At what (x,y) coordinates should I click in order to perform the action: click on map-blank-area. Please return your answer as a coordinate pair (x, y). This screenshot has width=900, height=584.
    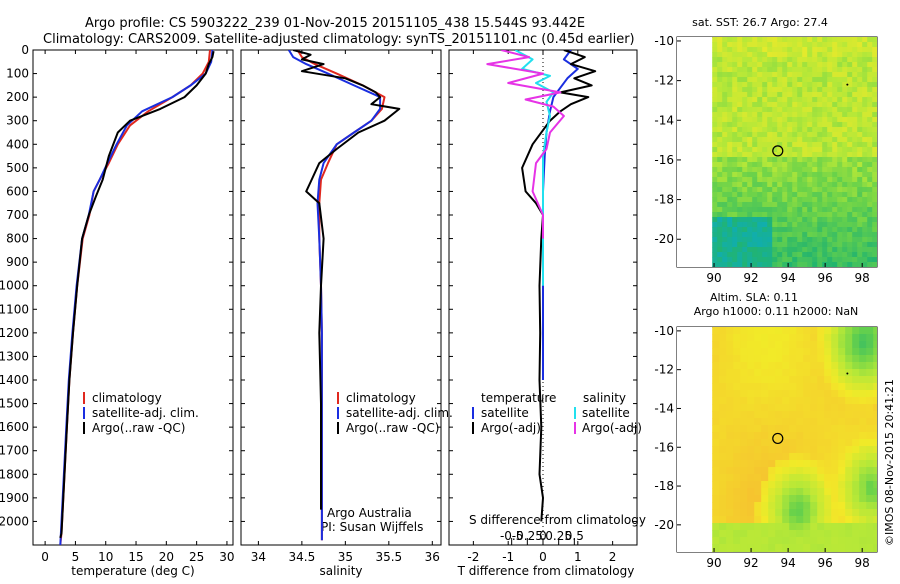
    Looking at the image, I should click on (695, 439).